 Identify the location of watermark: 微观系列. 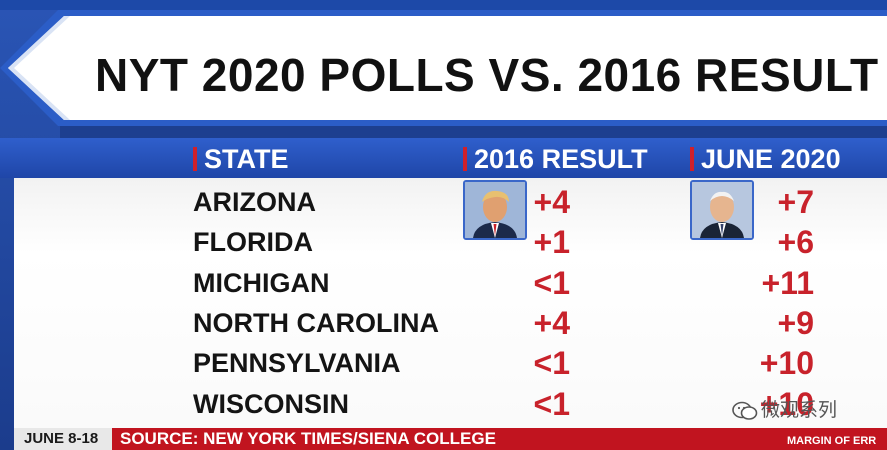
(784, 411).